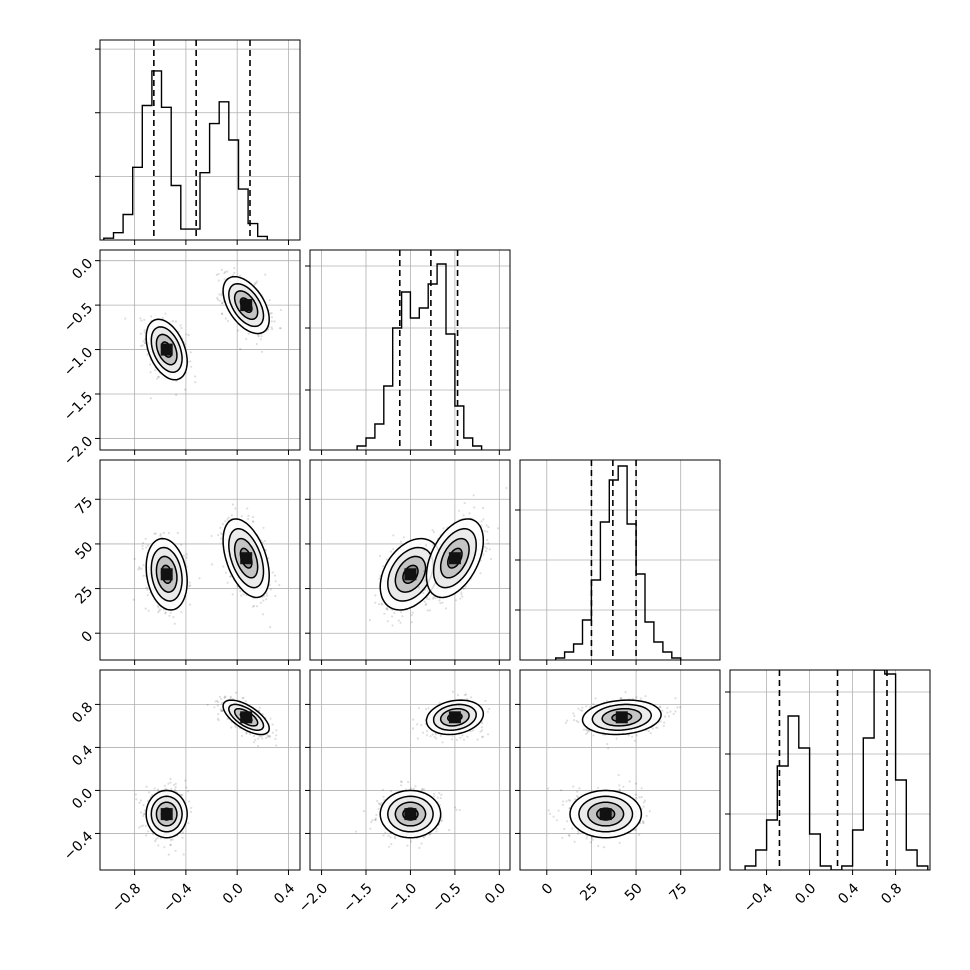 This screenshot has height=970, width=970. I want to click on panel-3-1: −2.0 −1.5 −1.0 −0.5 0.0, so click(403, 792).